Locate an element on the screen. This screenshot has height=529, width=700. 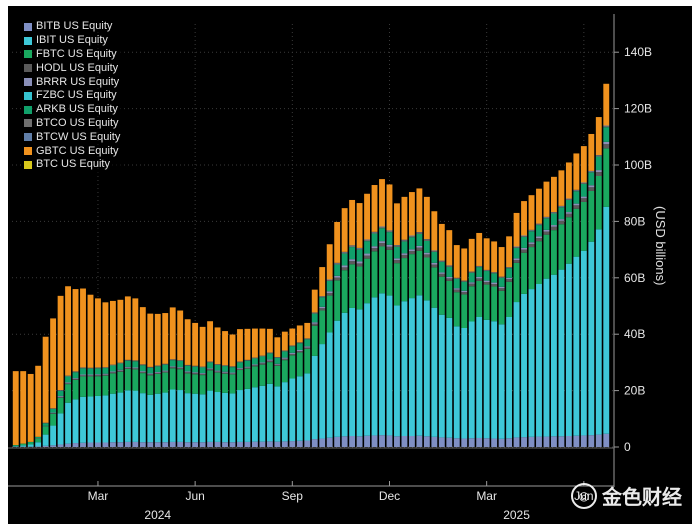
legend-label: BTCW US Equity is located at coordinates (78, 136).